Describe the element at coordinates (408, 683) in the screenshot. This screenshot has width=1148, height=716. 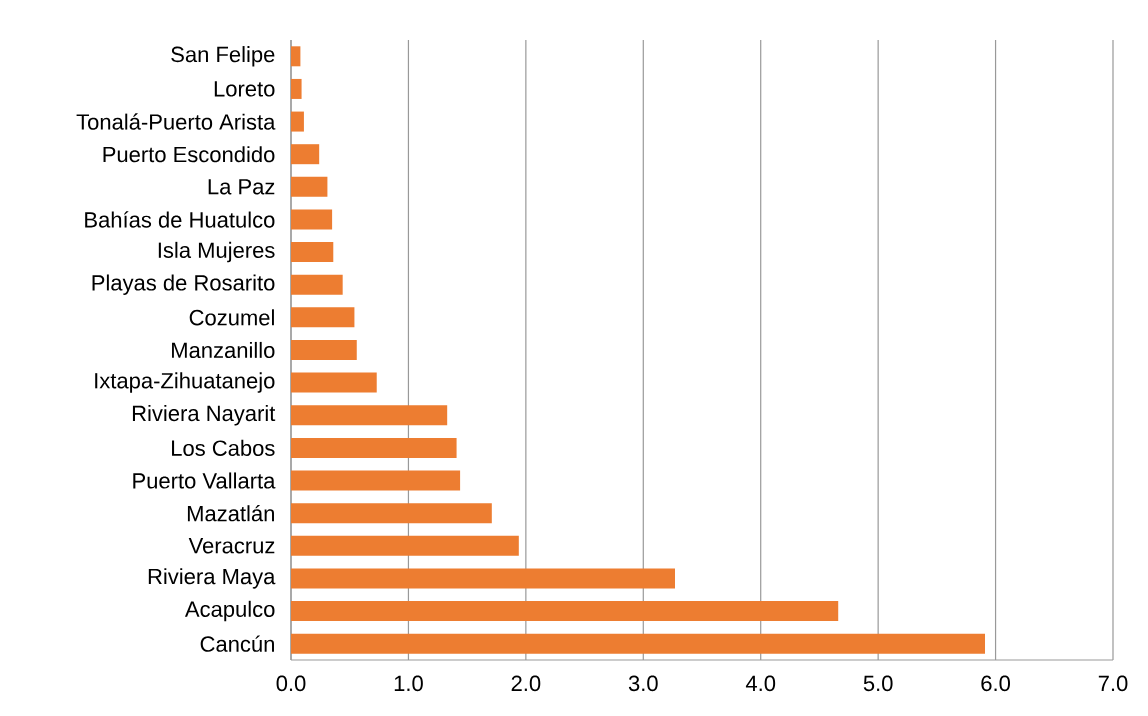
I see `x-tick-label: 1.0` at that location.